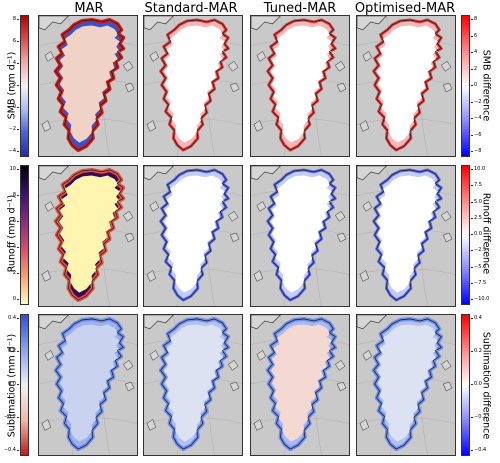 The height and width of the screenshot is (463, 500). Describe the element at coordinates (465, 86) in the screenshot. I see `smb-difference-colorbar` at that location.